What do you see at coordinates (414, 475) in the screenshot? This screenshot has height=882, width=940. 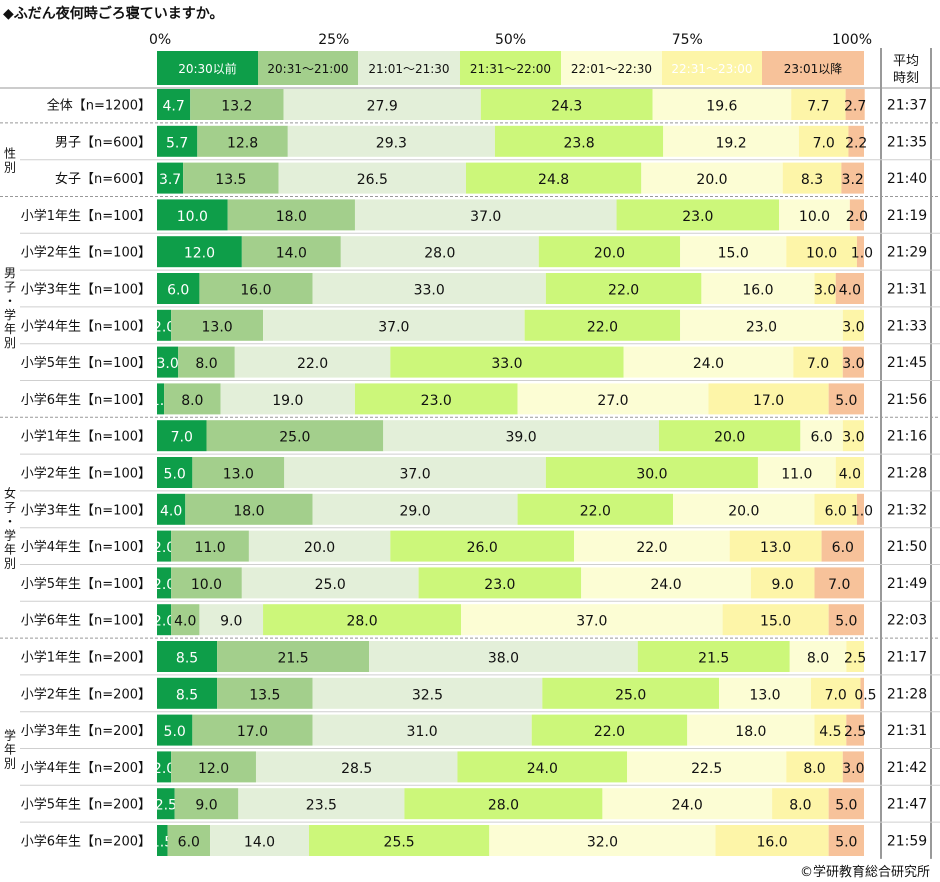 I see `data-label: 37.0` at bounding box center [414, 475].